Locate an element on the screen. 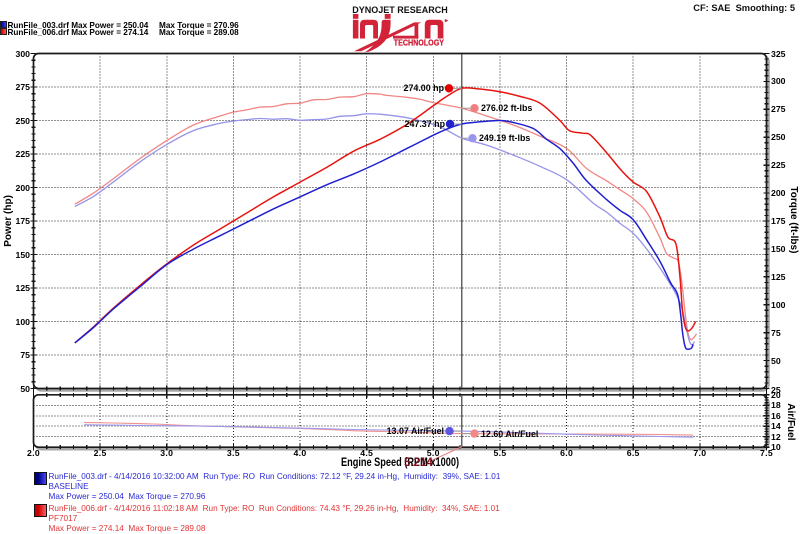  svg-text: TECHNOLOGY is located at coordinates (419, 42).